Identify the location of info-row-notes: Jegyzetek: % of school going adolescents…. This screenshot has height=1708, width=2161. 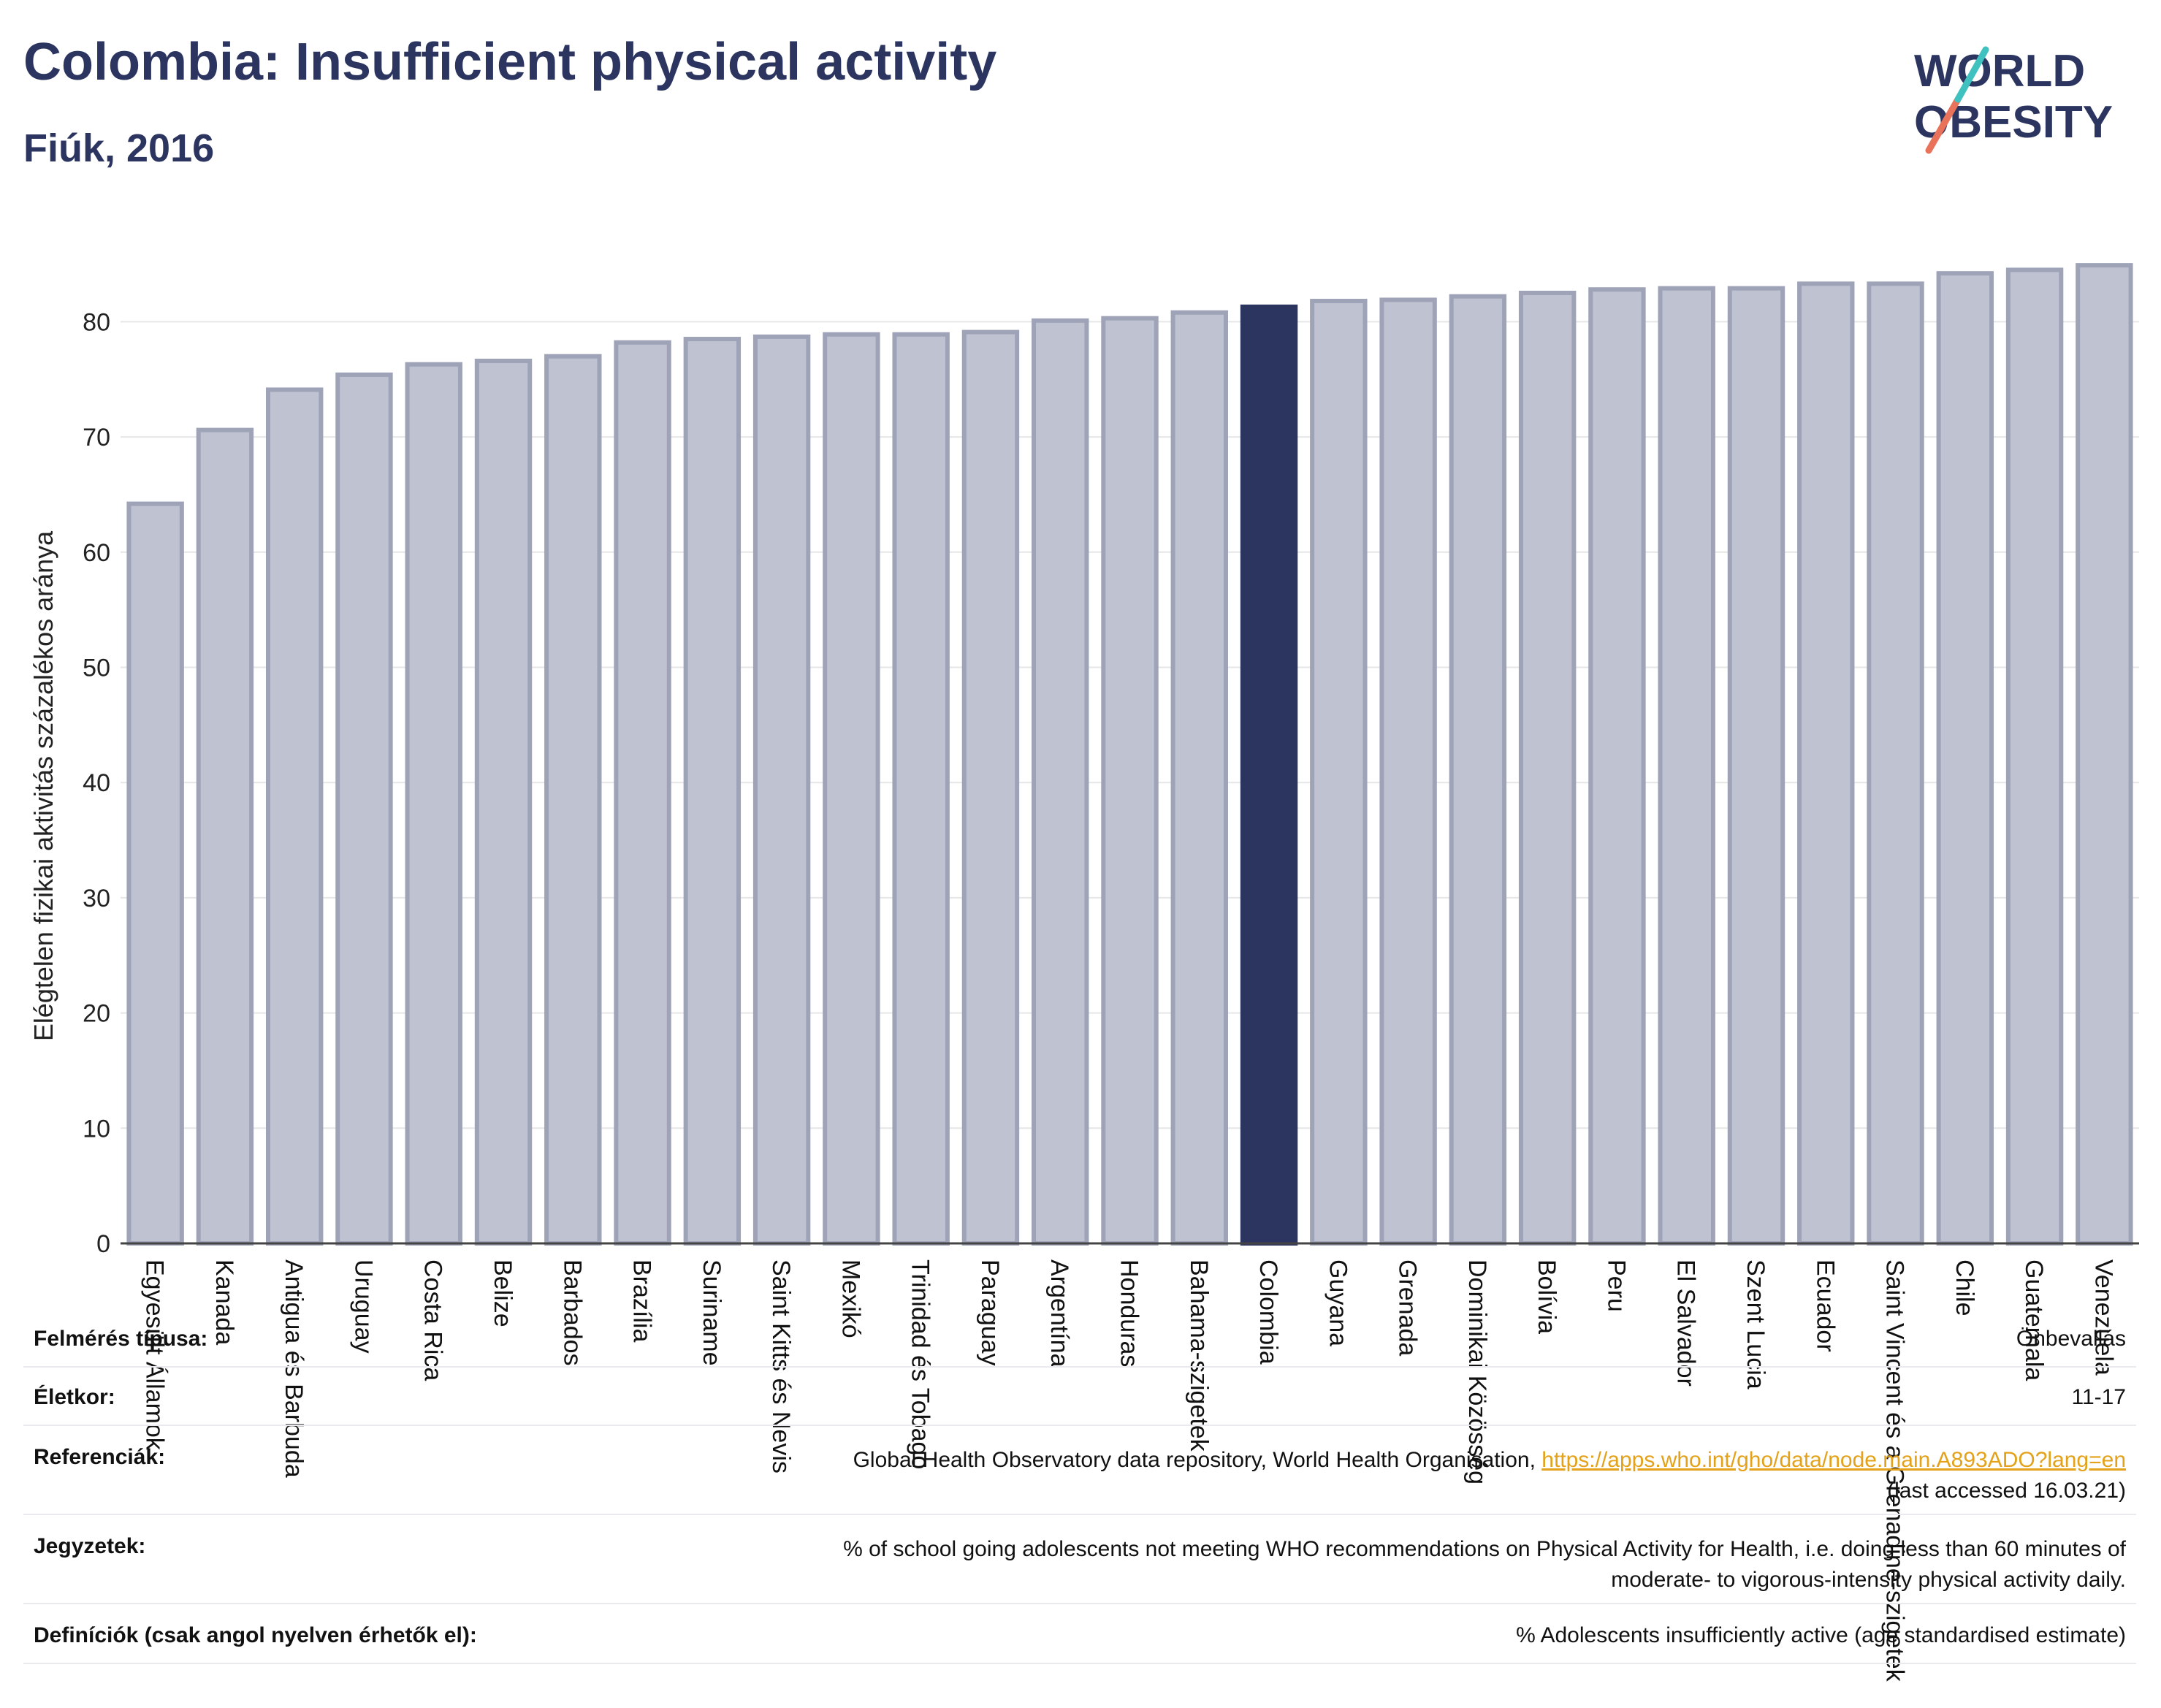
(1079, 1559).